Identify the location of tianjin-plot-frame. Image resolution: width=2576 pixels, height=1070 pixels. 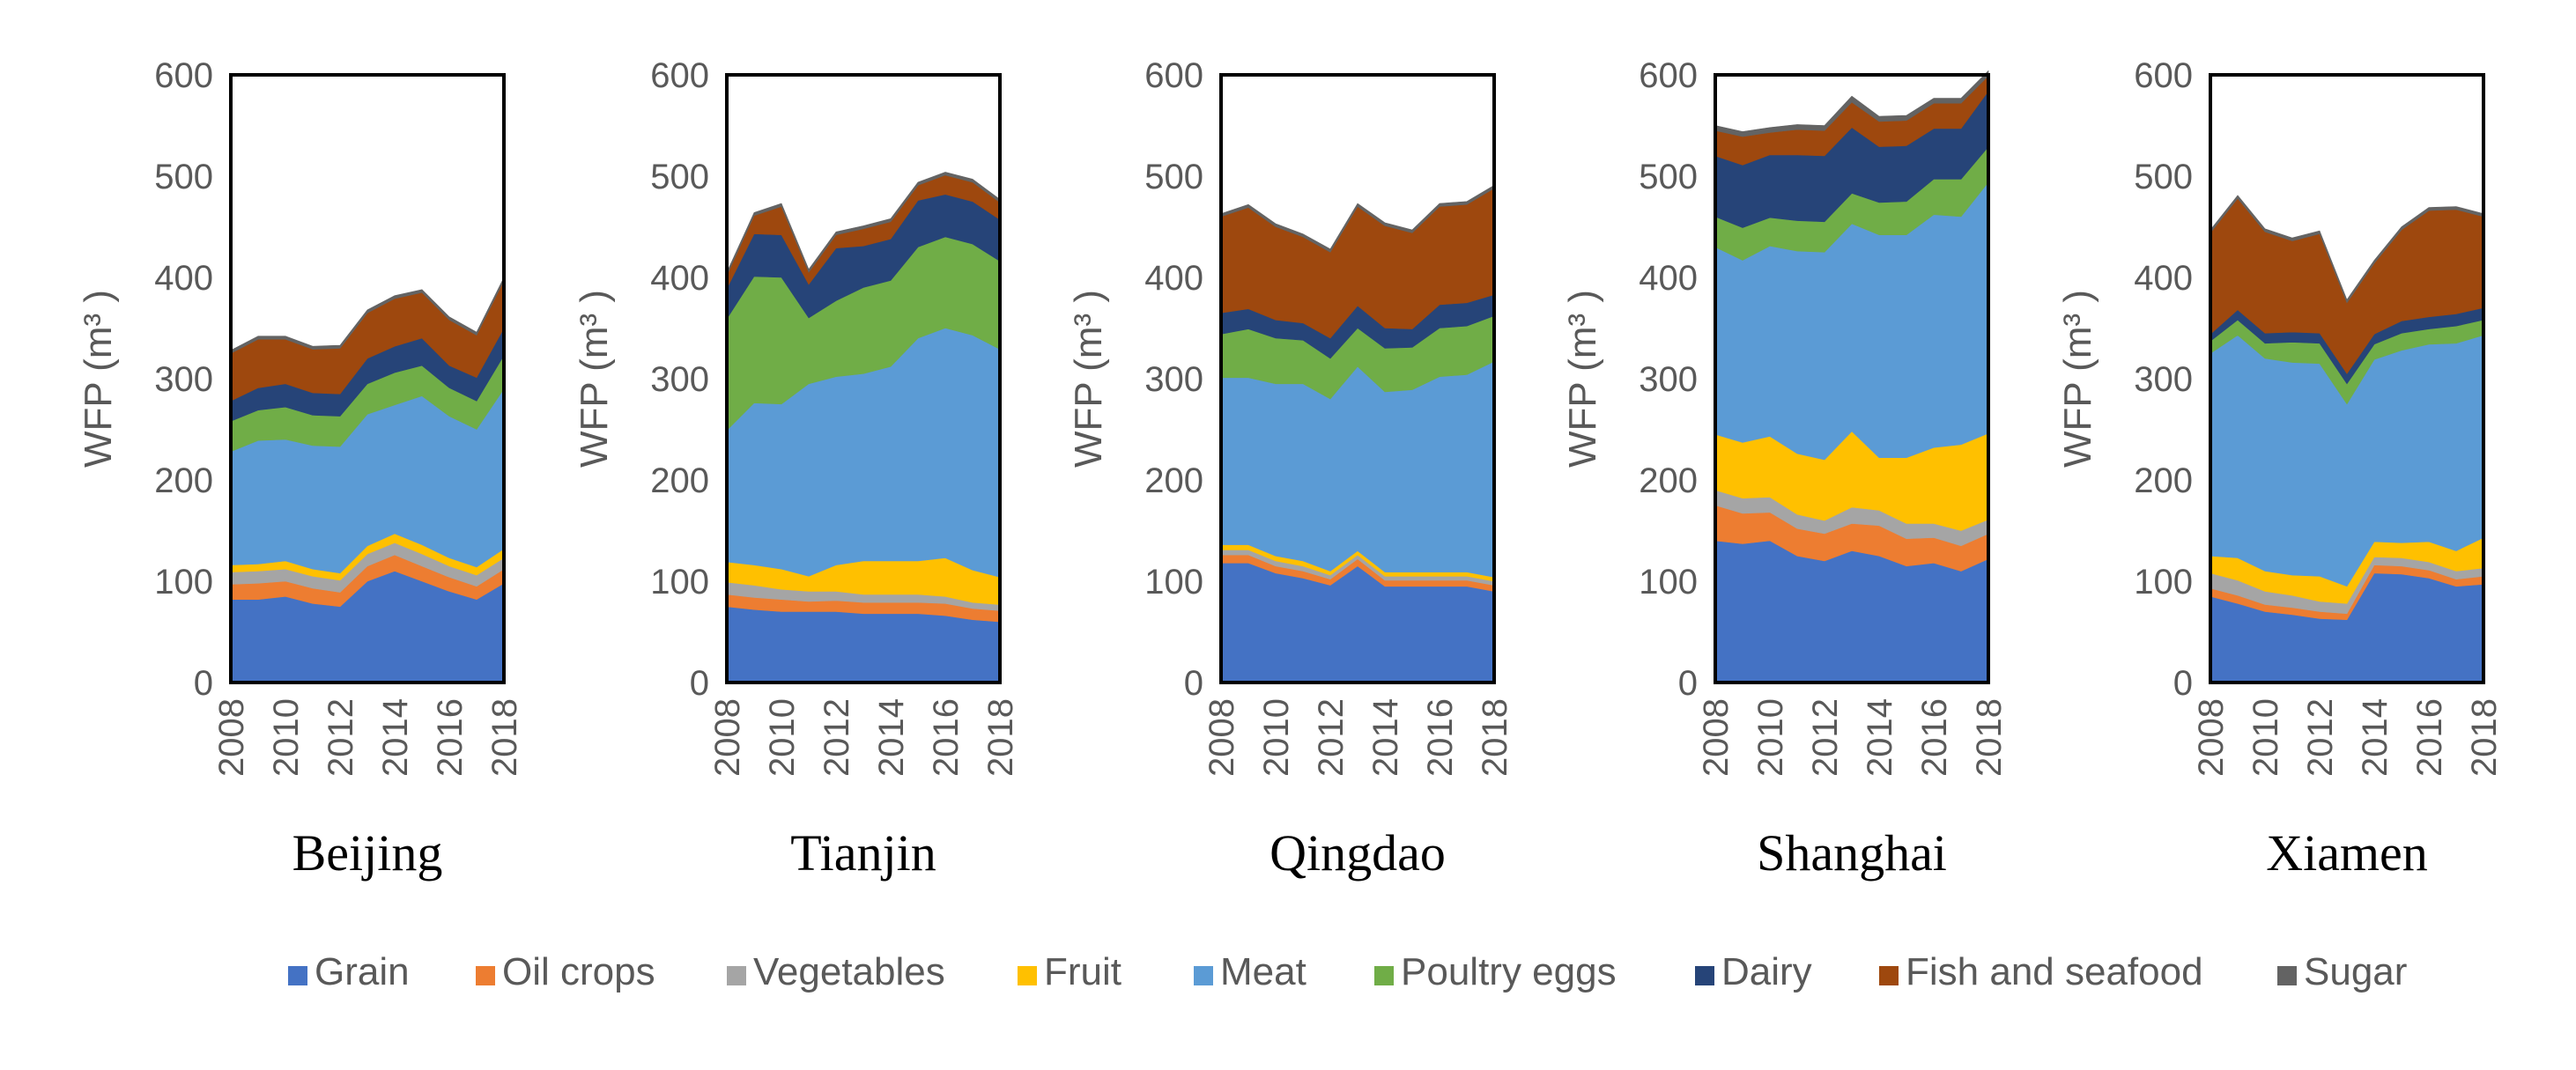
(864, 378).